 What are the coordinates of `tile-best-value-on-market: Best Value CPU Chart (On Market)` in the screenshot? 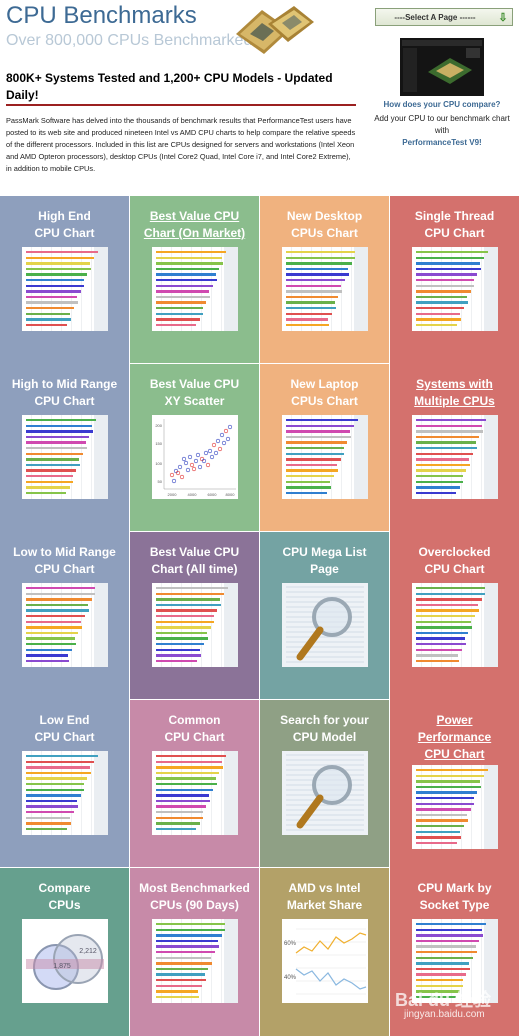 It's located at (194, 279).